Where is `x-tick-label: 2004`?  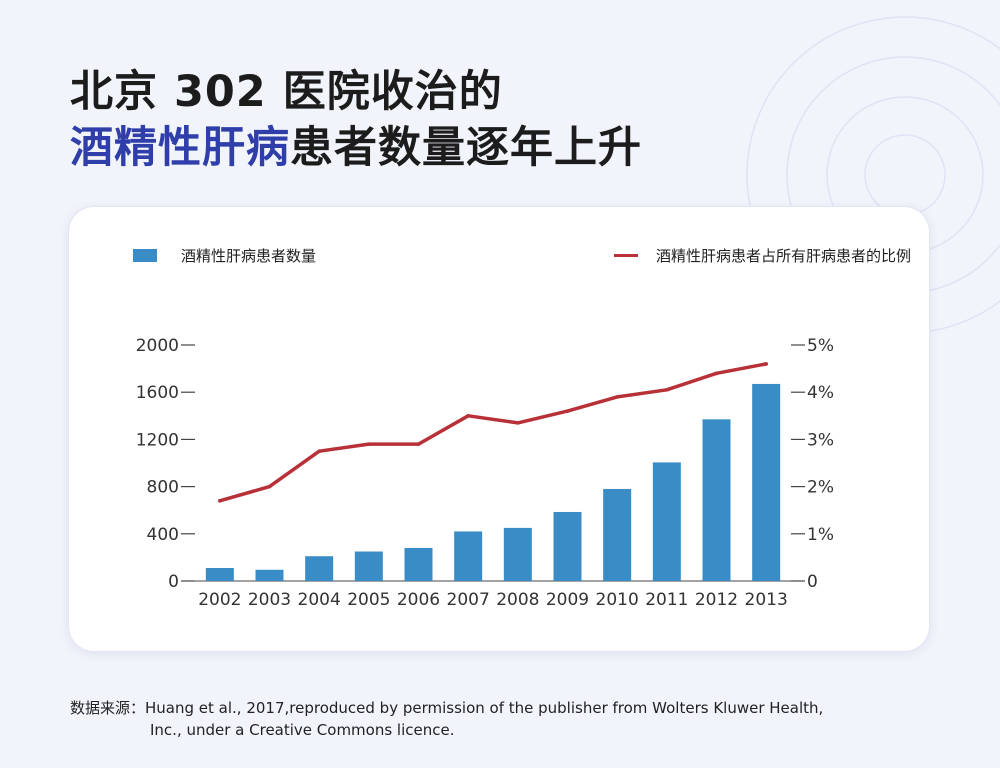
x-tick-label: 2004 is located at coordinates (319, 600).